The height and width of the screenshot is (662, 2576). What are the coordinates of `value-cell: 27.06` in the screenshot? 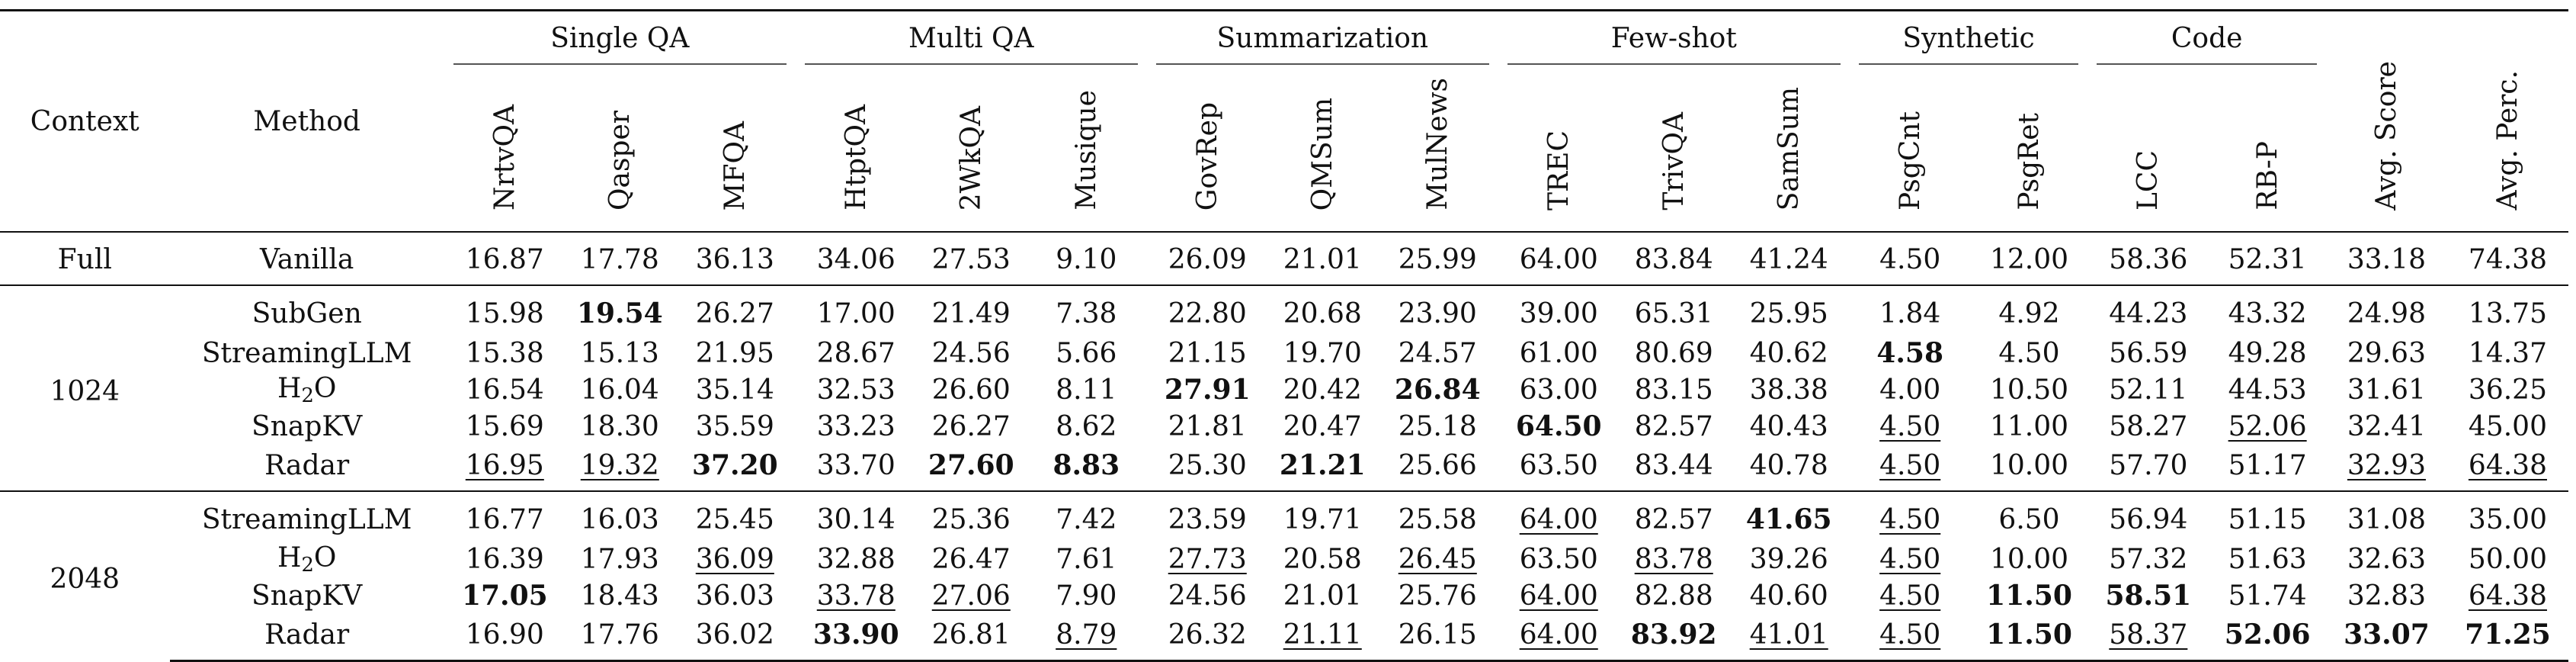 It's located at (971, 595).